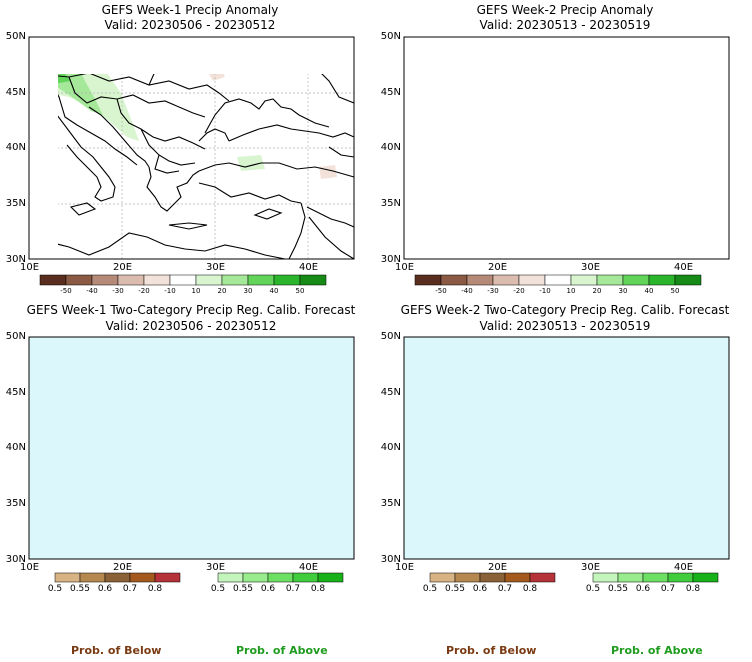  Describe the element at coordinates (282, 650) in the screenshot. I see `legend-prob-above-1: Prob. of Above` at that location.